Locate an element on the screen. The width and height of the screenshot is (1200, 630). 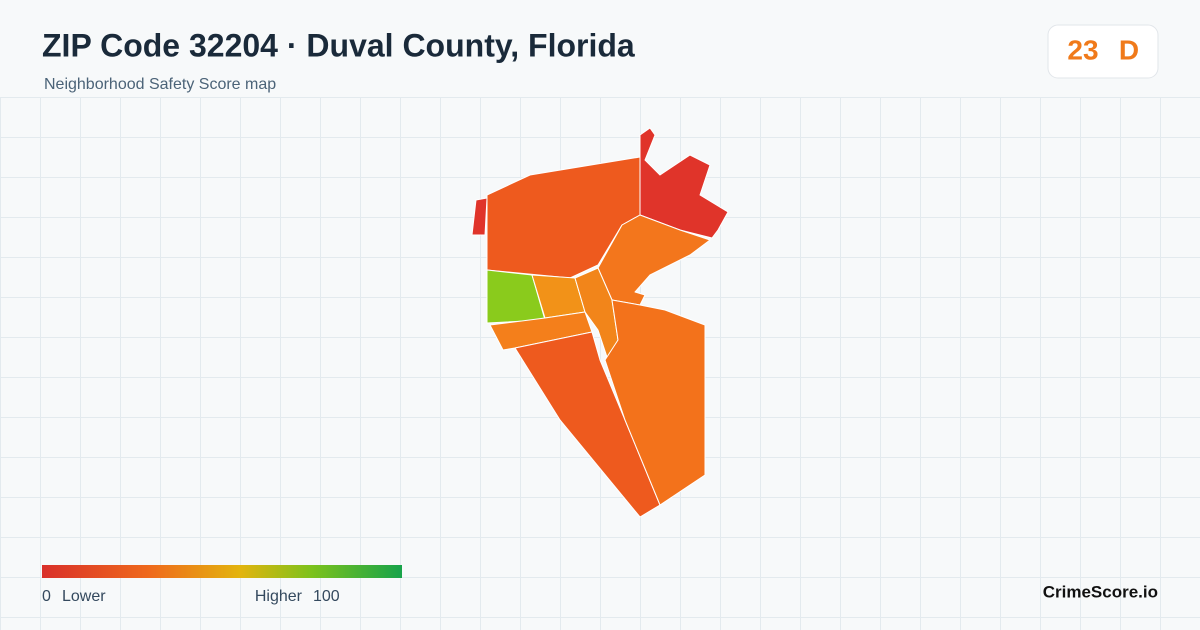
subtitle: Neighborhood Safety Score map is located at coordinates (160, 84).